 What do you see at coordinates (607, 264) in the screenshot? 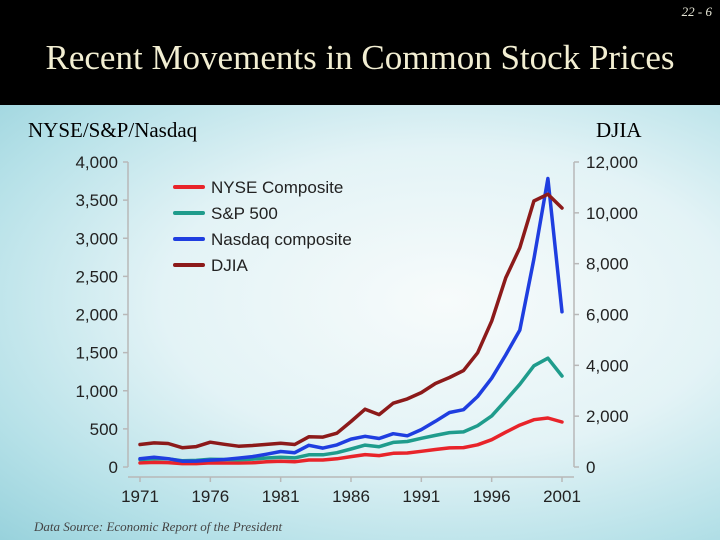
I see `right-axis-tick-label: 8,000` at bounding box center [607, 264].